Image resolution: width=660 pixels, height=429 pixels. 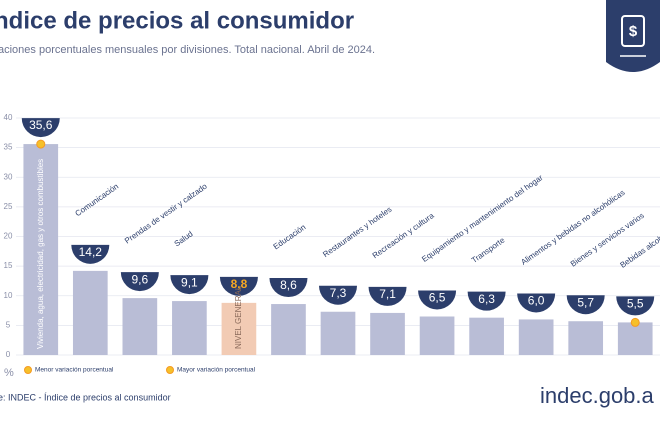 What do you see at coordinates (238, 317) in the screenshot?
I see `x-tick-label: NIVEL GENERAL` at bounding box center [238, 317].